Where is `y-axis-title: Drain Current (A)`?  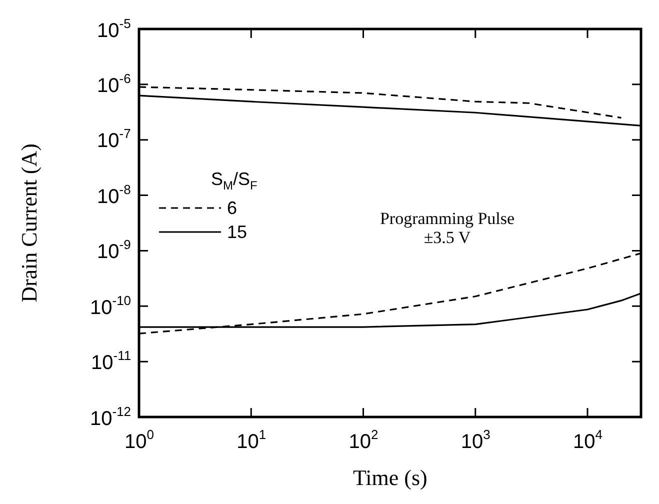 y-axis-title: Drain Current (A) is located at coordinates (29, 223).